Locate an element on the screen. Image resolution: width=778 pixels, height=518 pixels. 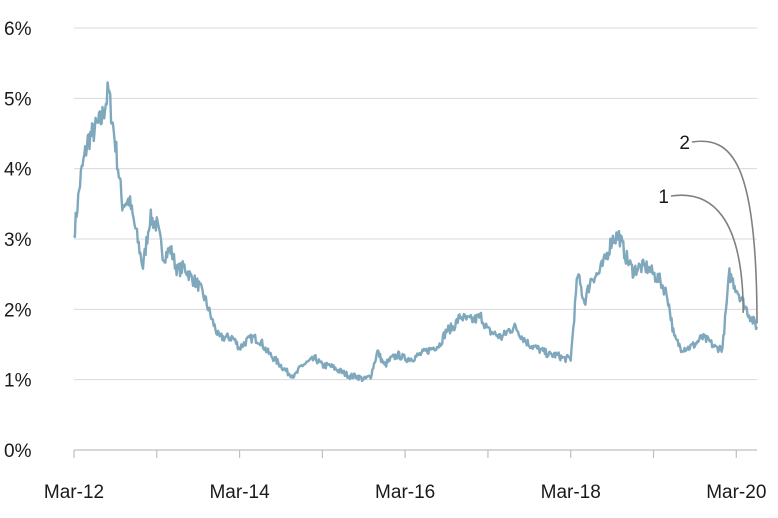
x-tick-label: Mar-18 is located at coordinates (571, 492).